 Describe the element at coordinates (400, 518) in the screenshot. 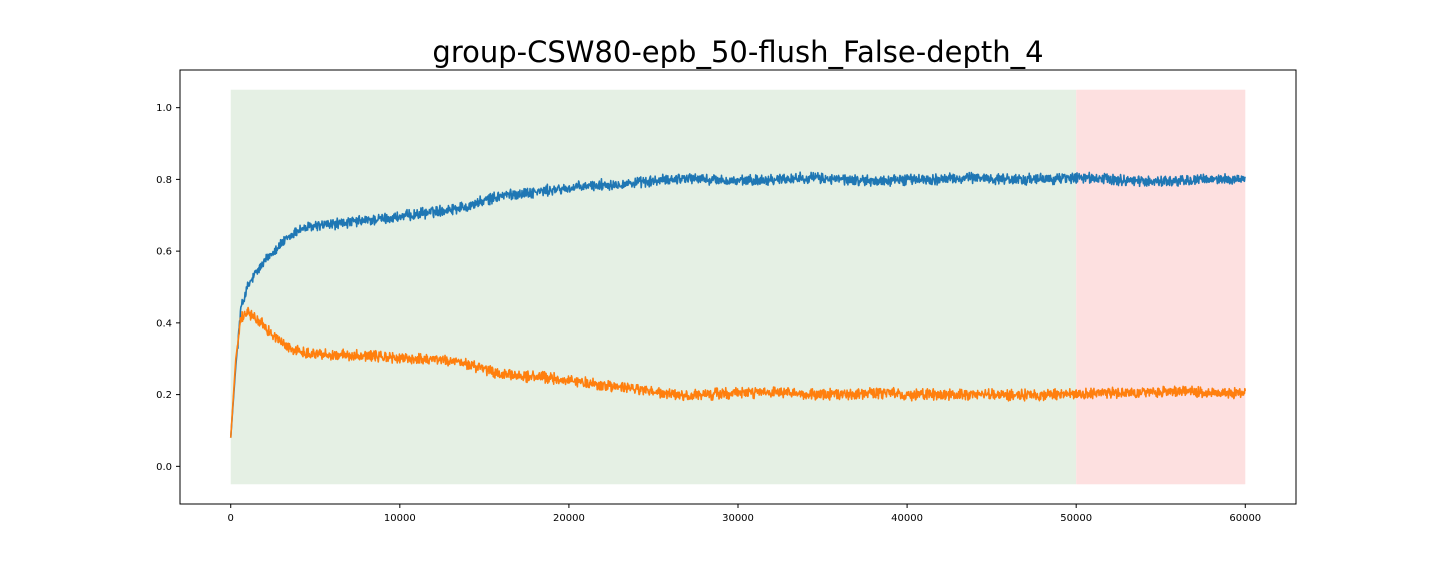

I see `x-tick-label: 10000` at that location.